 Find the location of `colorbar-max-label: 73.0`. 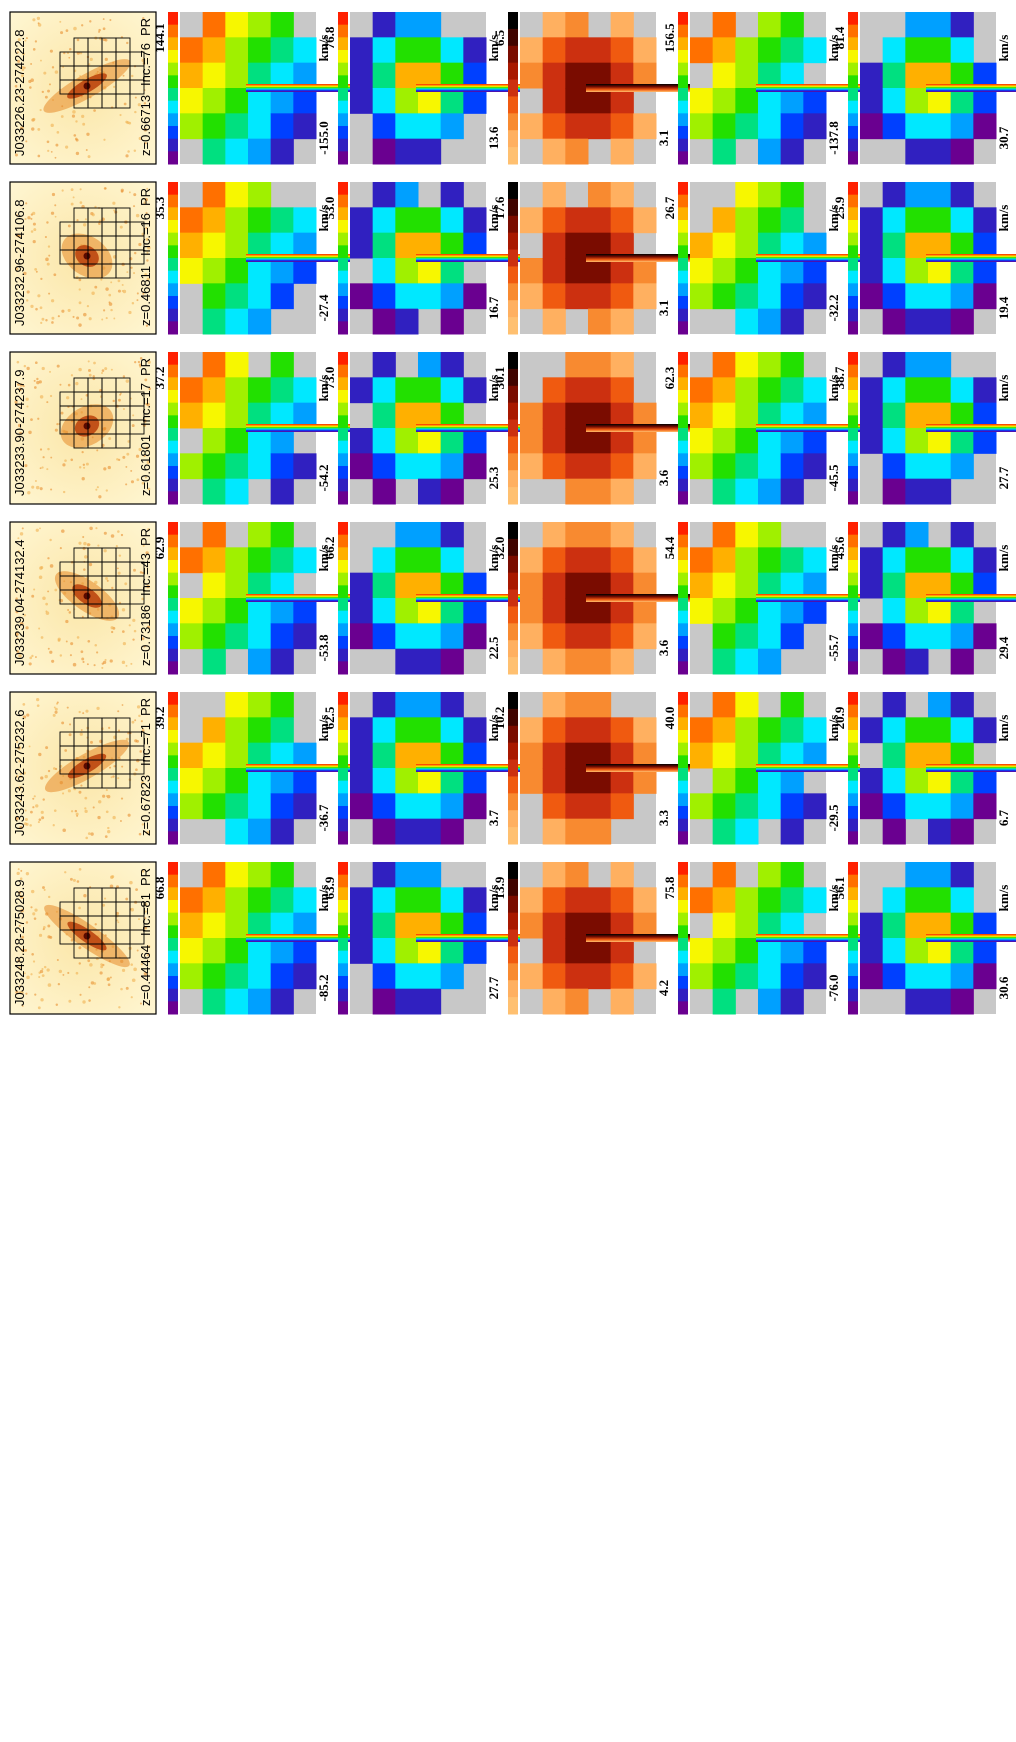

colorbar-max-label: 73.0 is located at coordinates (329, 378).